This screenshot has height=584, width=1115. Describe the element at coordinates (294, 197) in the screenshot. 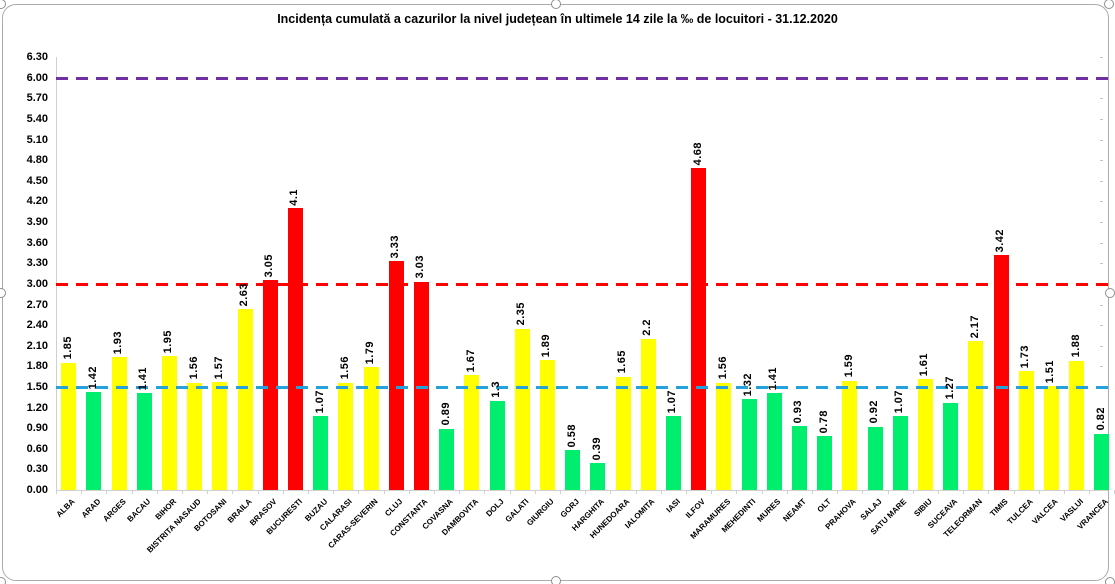

I see `bar-value-label: 4.1` at that location.